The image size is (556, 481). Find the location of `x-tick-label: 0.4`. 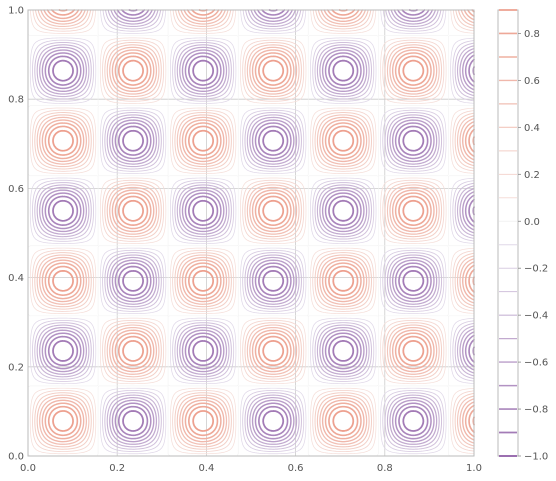

x-tick-label: 0.4 is located at coordinates (206, 468).